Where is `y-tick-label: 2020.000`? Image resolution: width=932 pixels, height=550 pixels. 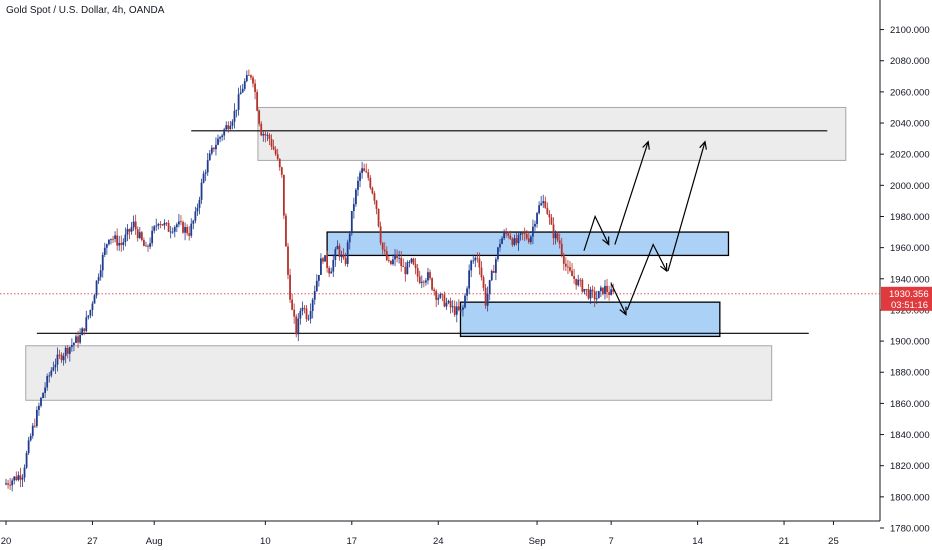 y-tick-label: 2020.000 is located at coordinates (910, 155).